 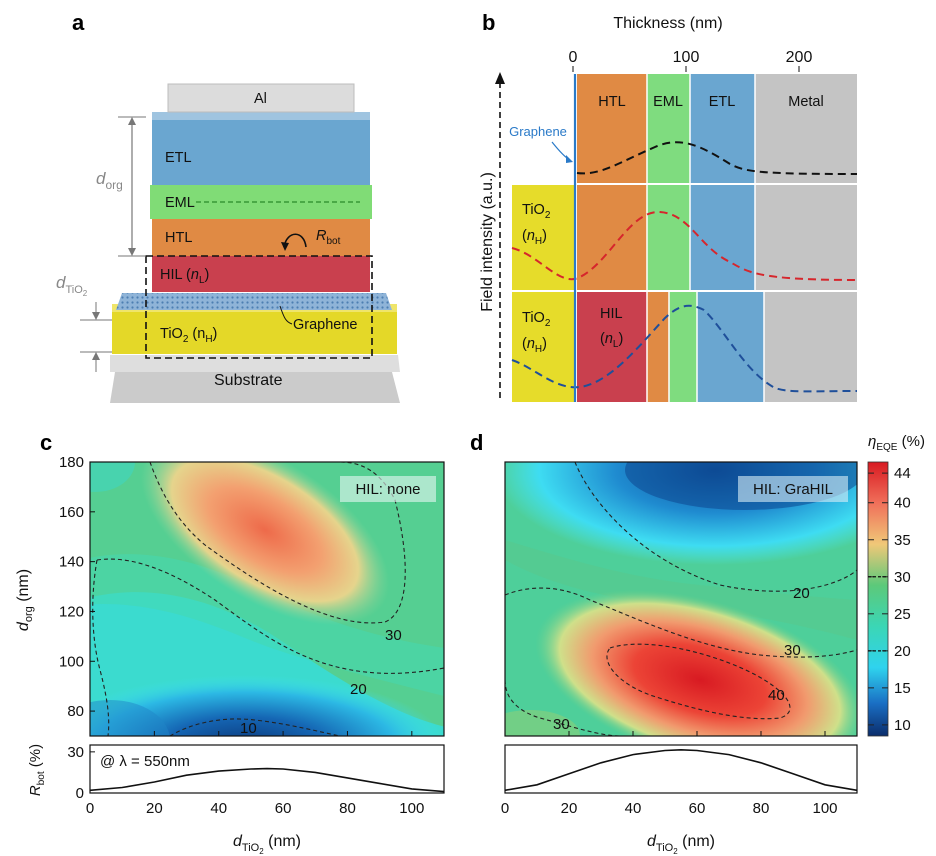 I want to click on contour-c-label-20: 20, so click(x=358, y=689).